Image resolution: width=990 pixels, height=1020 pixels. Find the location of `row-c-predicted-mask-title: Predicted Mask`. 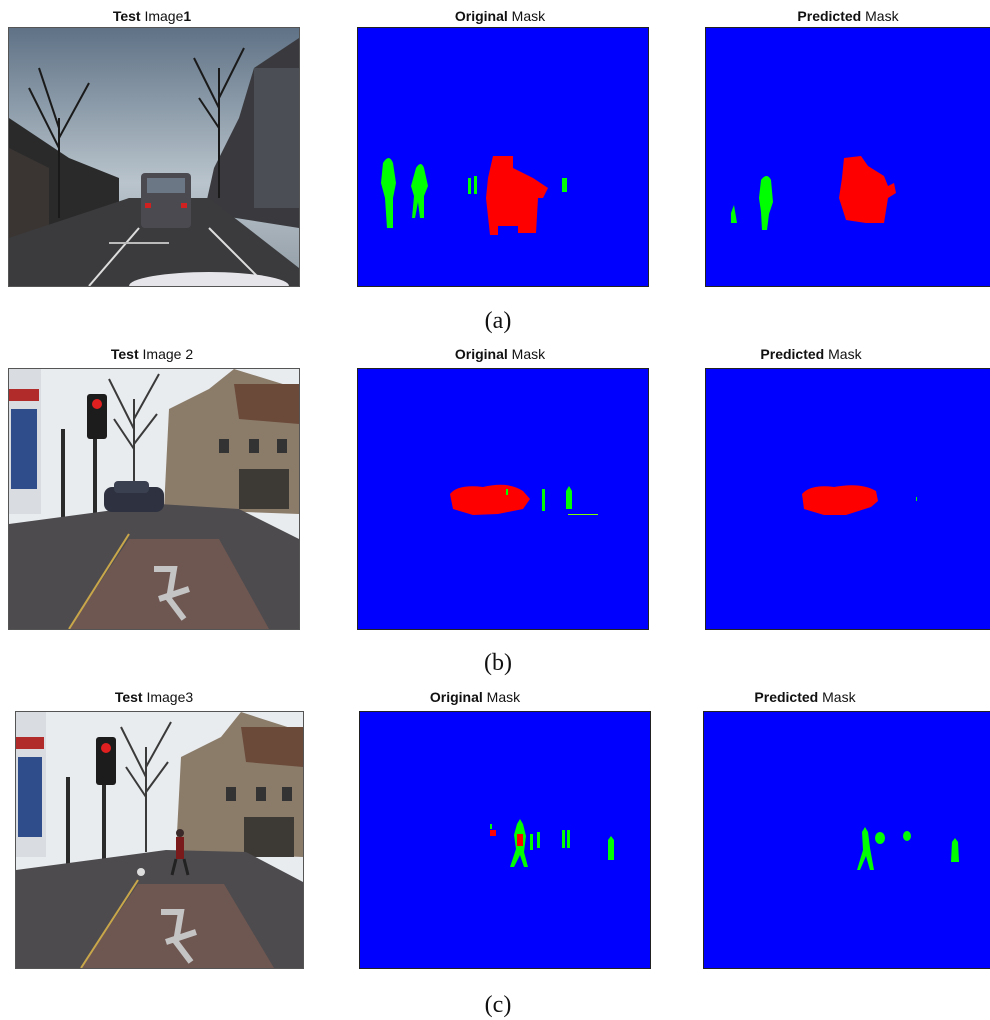

row-c-predicted-mask-title: Predicted Mask is located at coordinates (804, 697).